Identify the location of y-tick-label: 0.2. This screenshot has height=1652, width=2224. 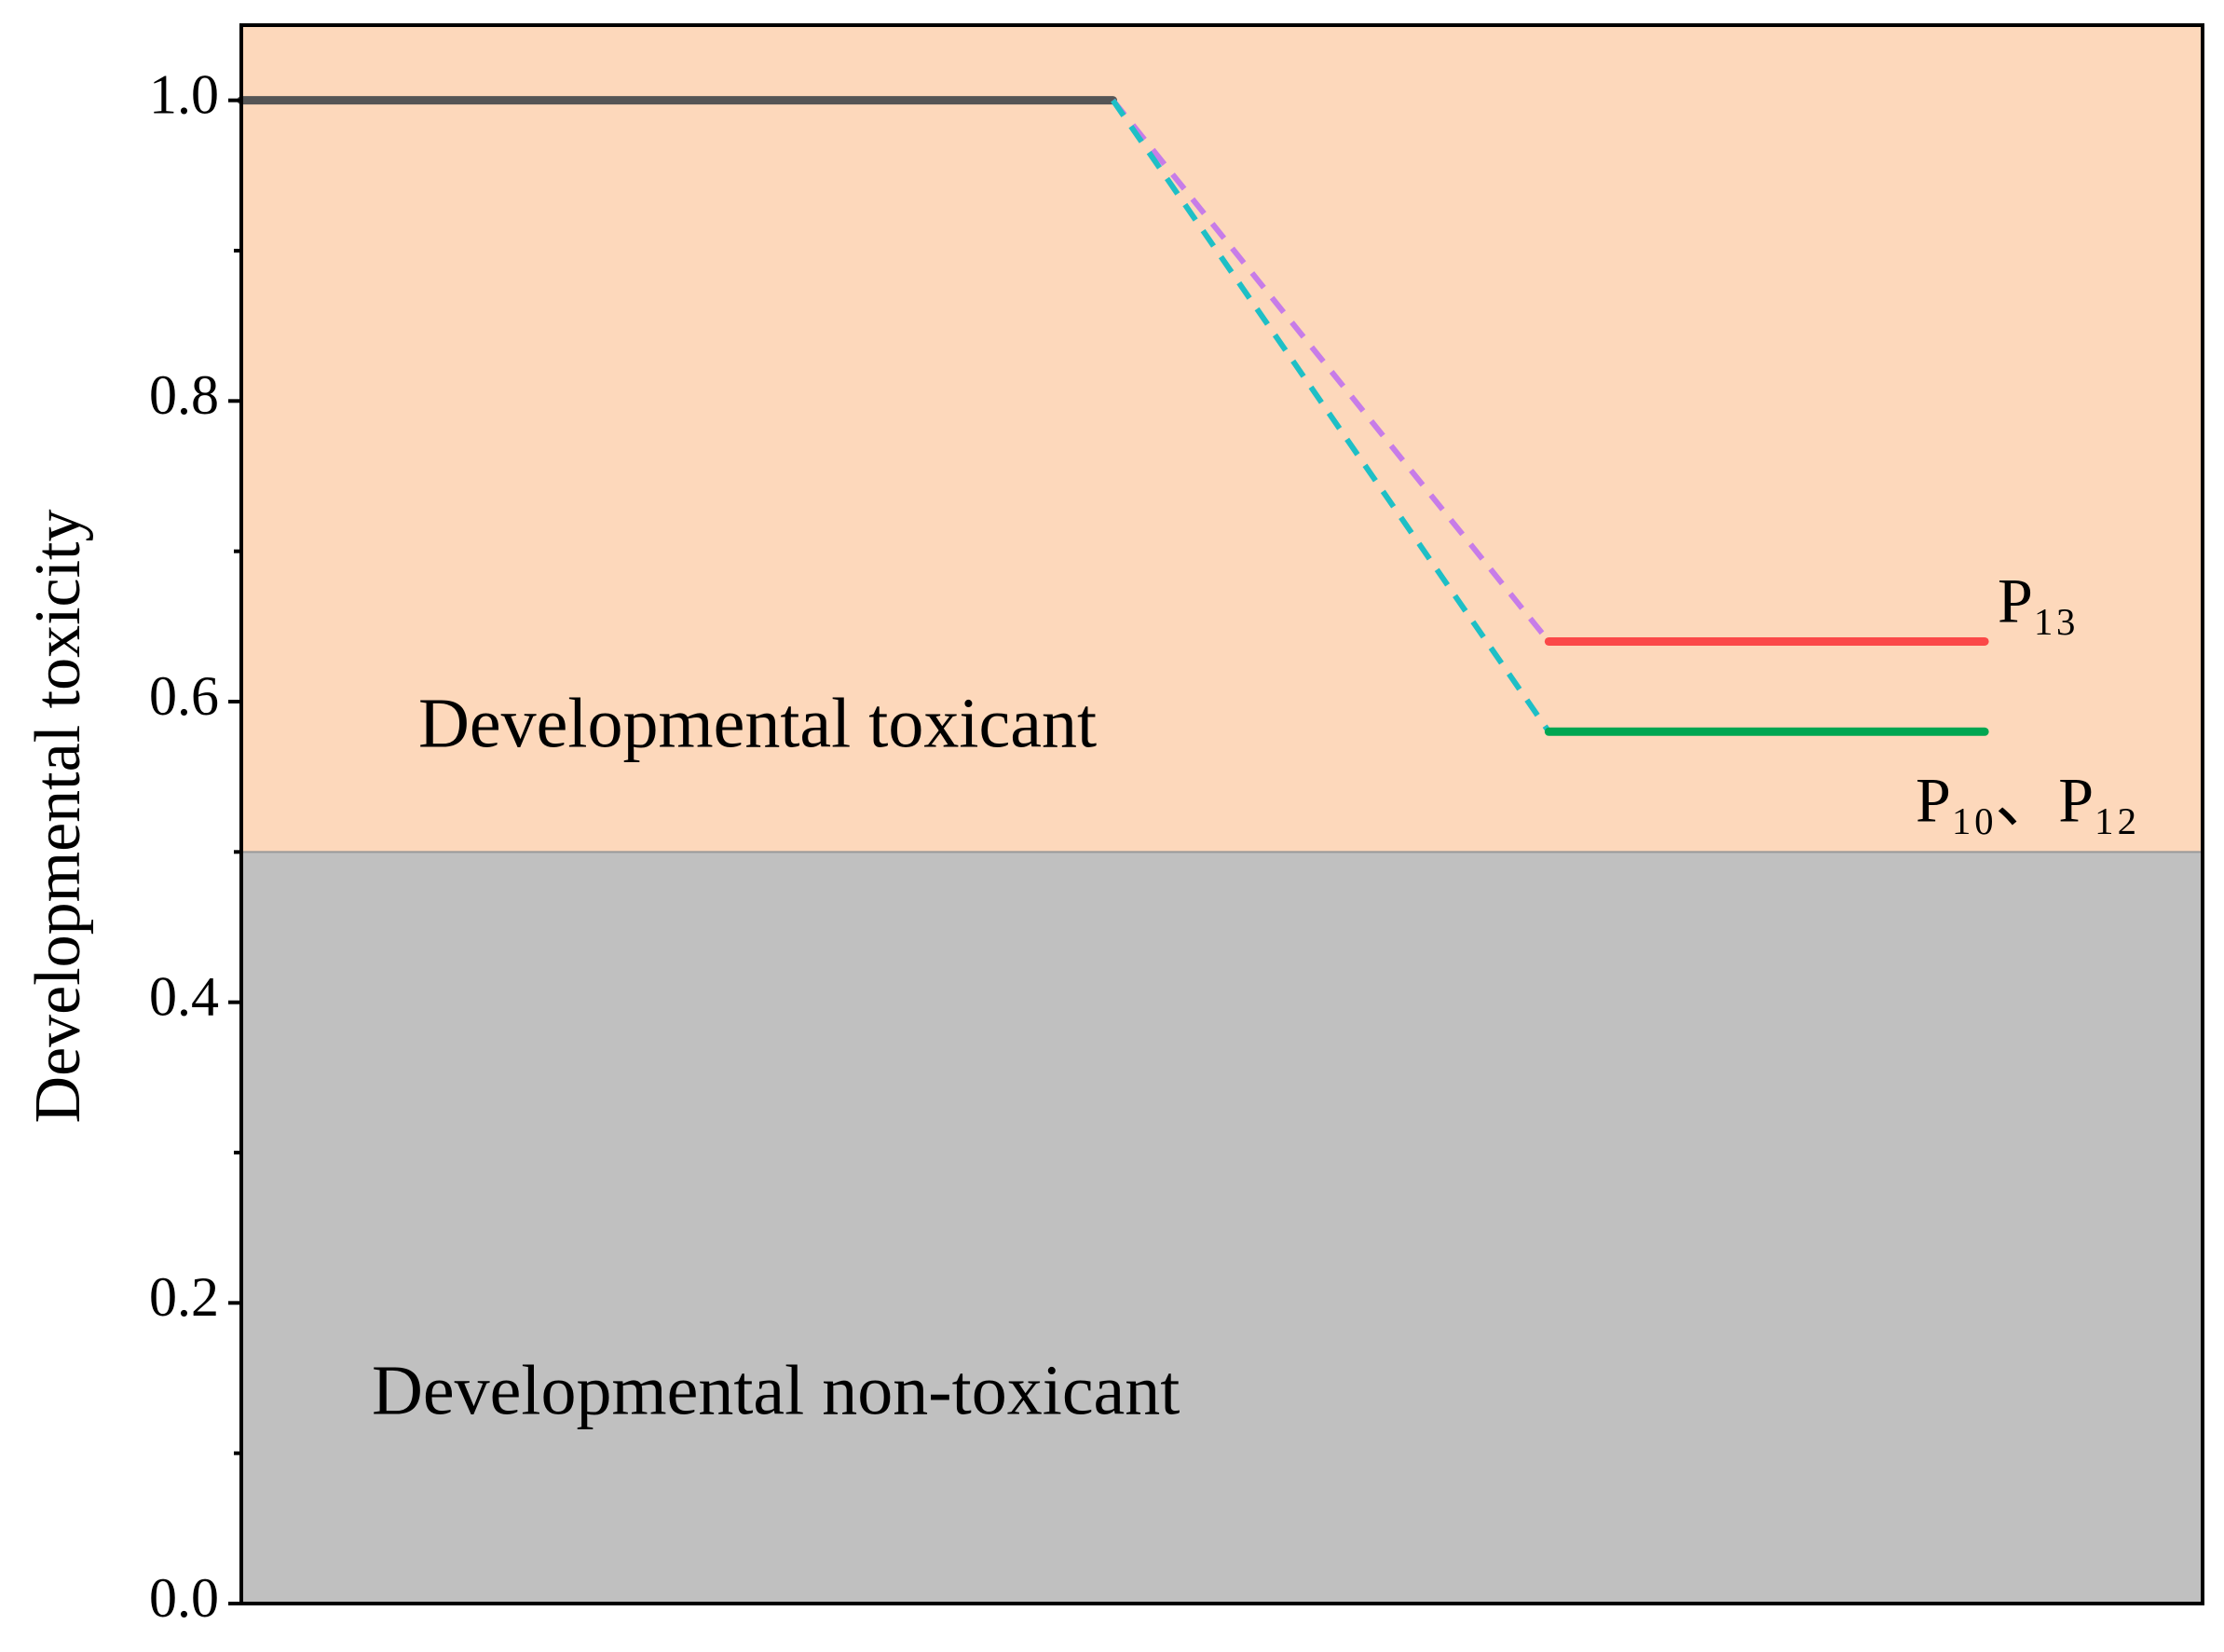
(184, 1297).